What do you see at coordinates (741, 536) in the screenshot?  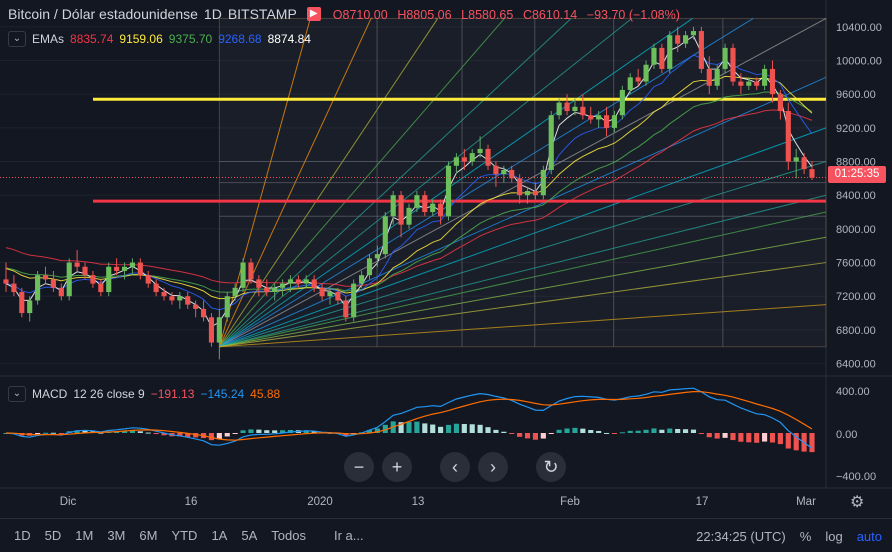 I see `clock: 22:34:25 (UTC)` at bounding box center [741, 536].